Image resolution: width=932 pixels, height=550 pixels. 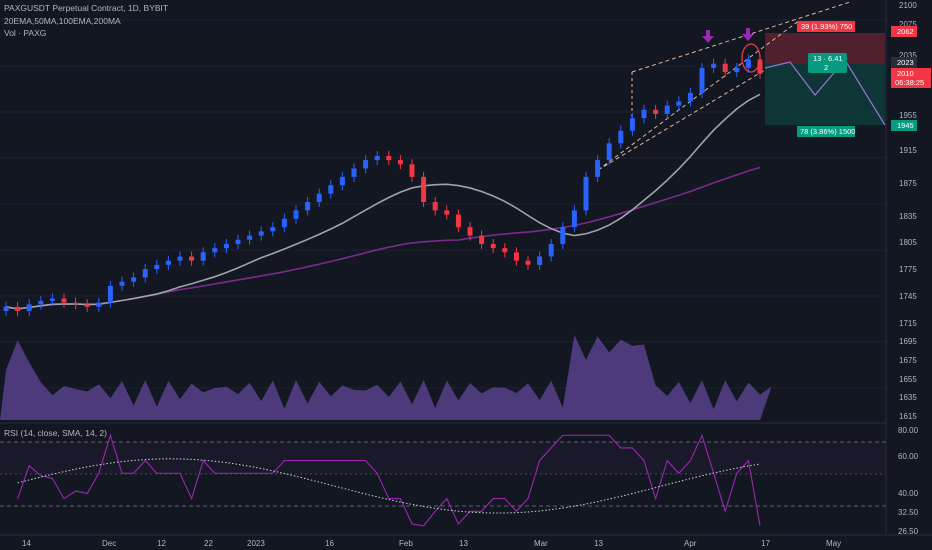 I want to click on rsi-line, so click(x=389, y=480).